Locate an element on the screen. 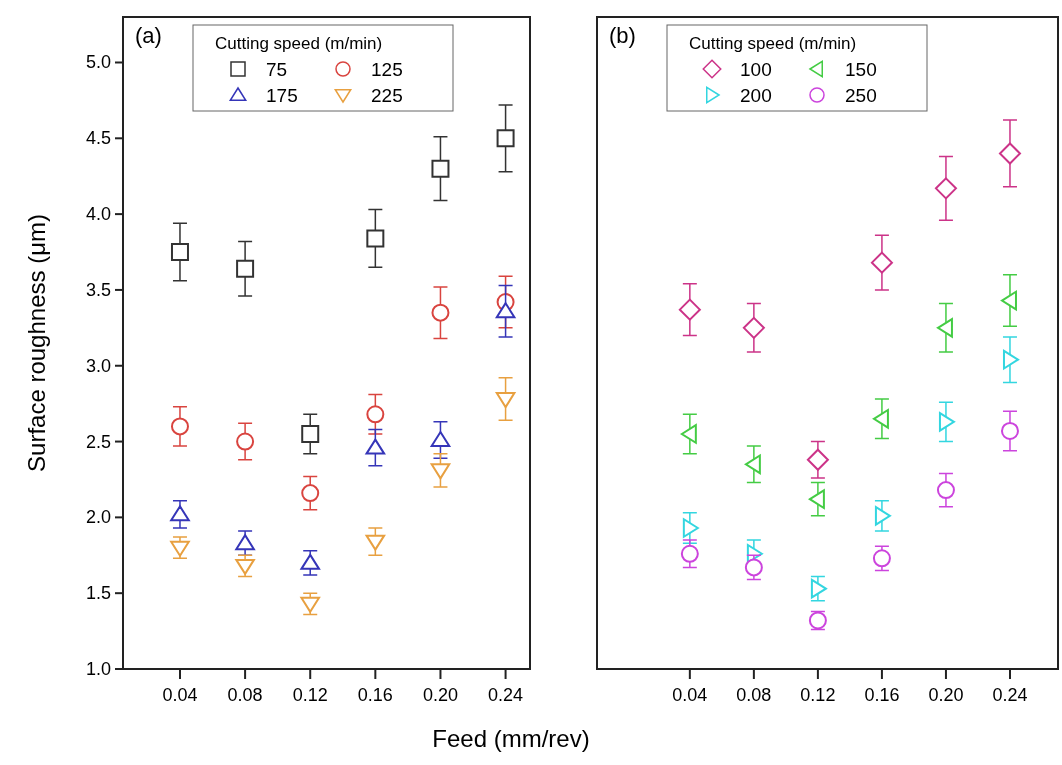  y-axis-title: Surface roughness (μm) is located at coordinates (36, 343).